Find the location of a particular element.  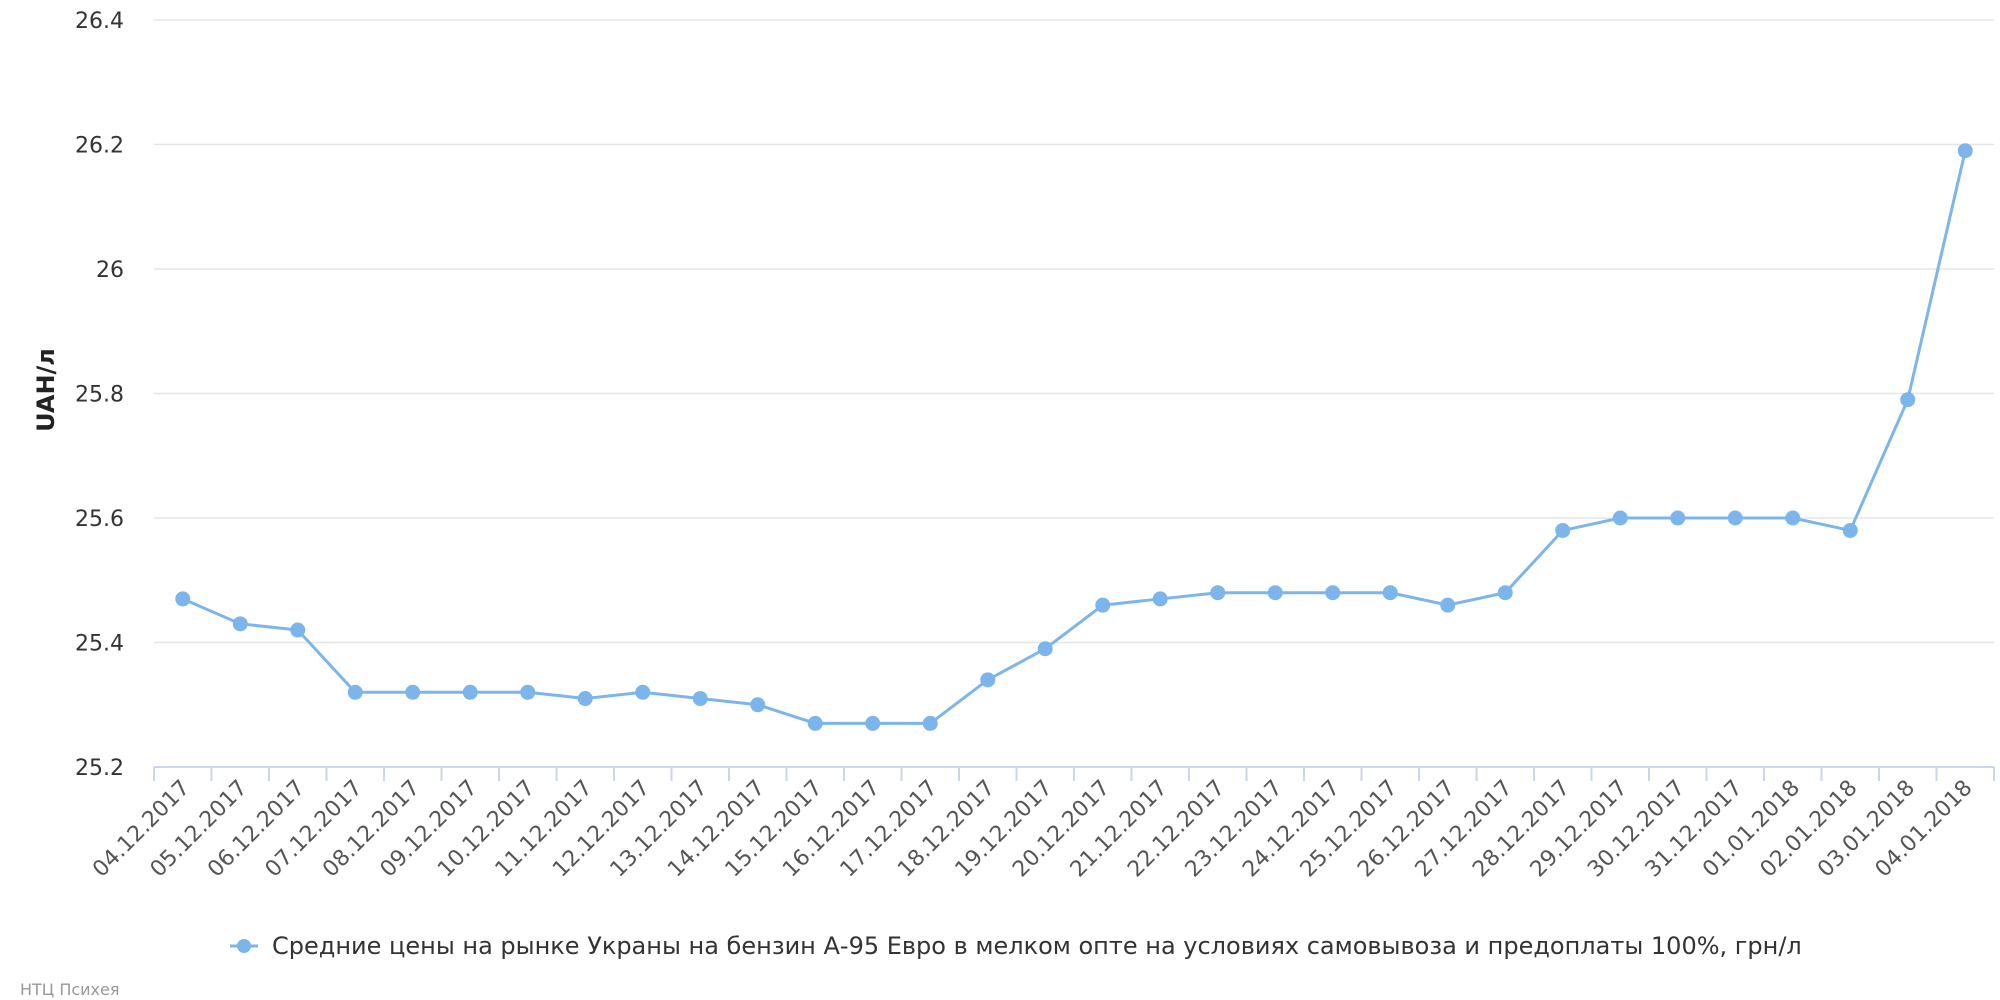

y-axis-tick-labels: 25.2 25.4 25.6 25.8 26 26.2 26.4 is located at coordinates (99, 395).